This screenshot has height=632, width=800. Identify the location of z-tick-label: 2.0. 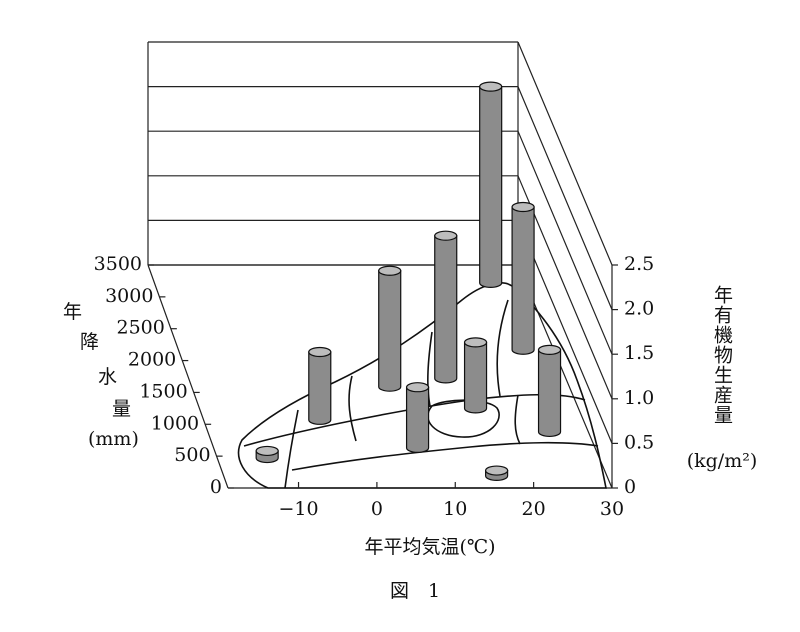
(639, 309).